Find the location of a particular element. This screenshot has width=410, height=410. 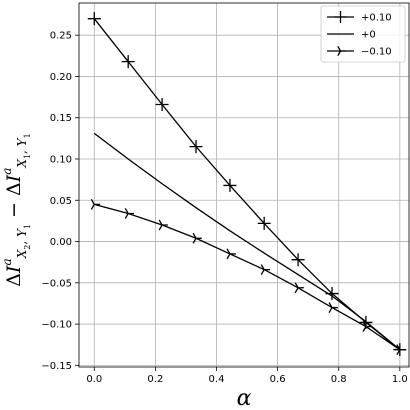

y-tick-label: −0.15 is located at coordinates (56, 366).